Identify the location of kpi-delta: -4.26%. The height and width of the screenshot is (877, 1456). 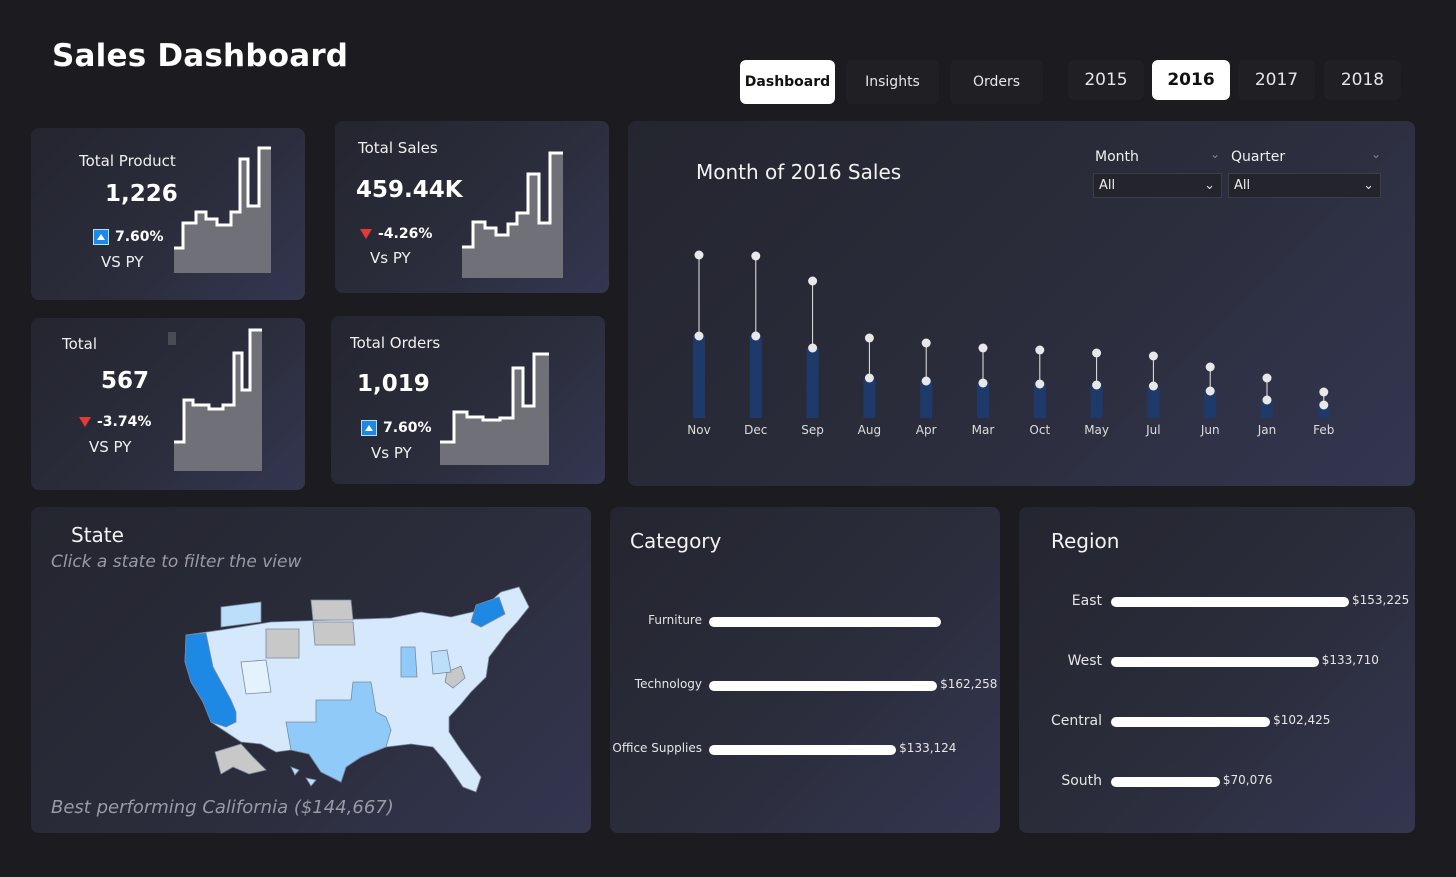
(396, 234).